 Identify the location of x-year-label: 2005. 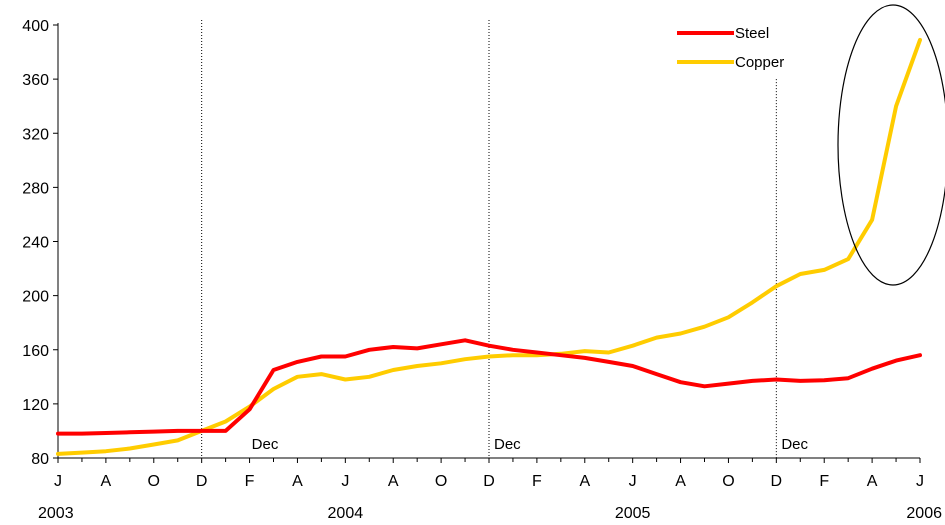
(633, 513).